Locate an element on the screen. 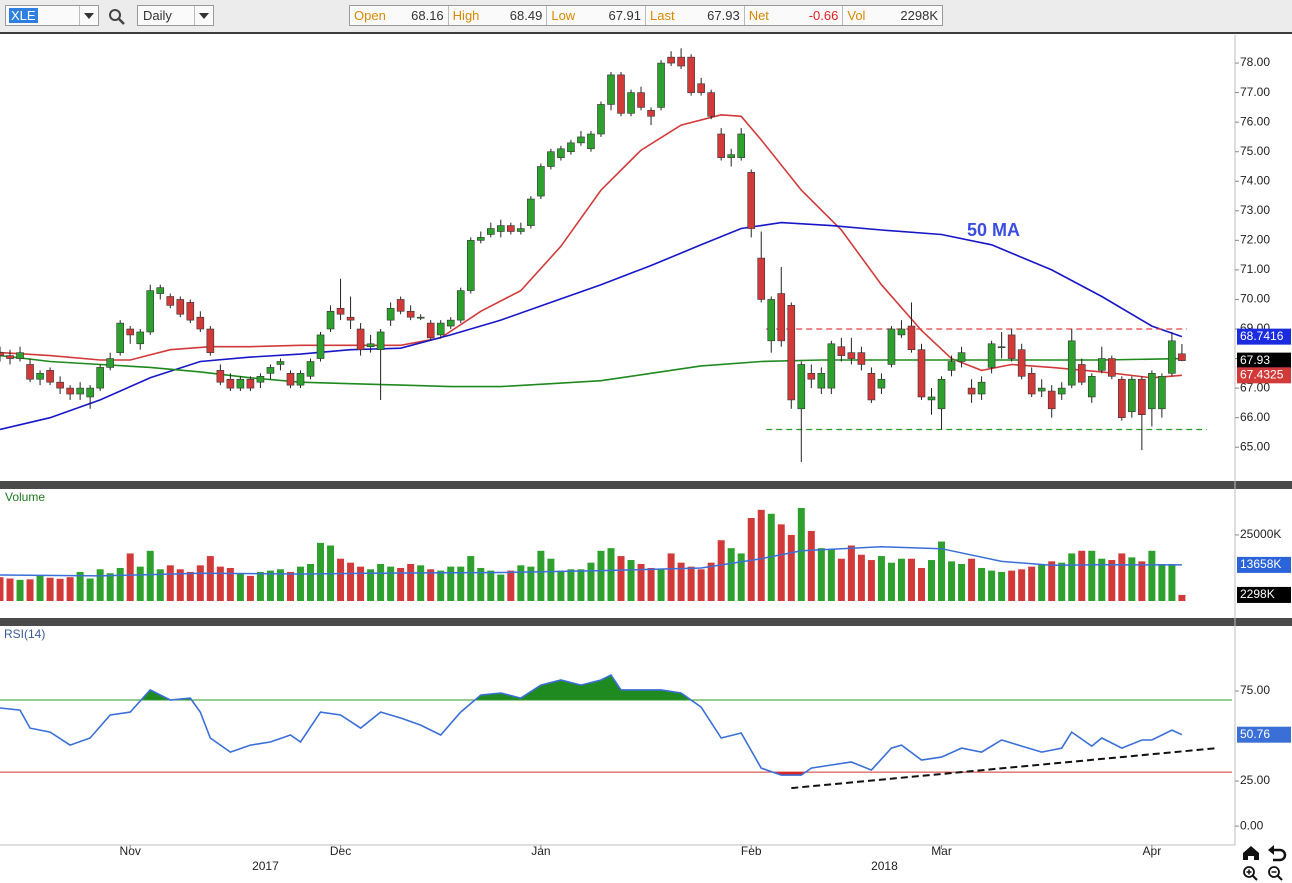 This screenshot has width=1292, height=883. field: Open 68.16 is located at coordinates (399, 15).